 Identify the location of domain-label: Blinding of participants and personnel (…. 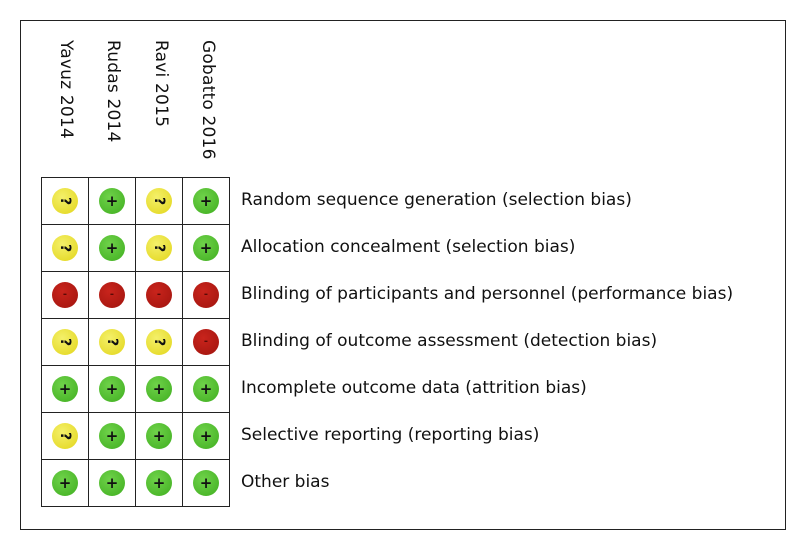
(487, 294).